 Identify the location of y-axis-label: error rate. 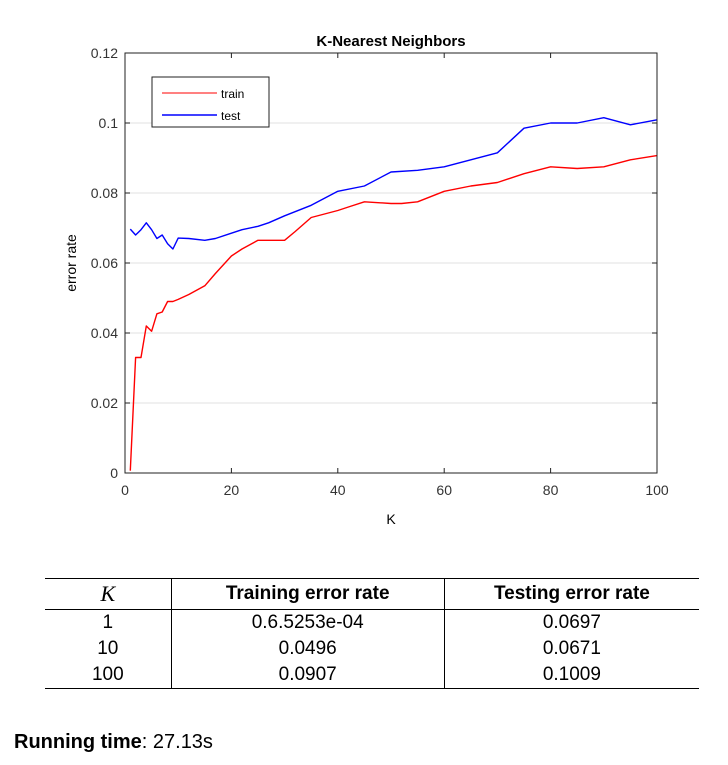
(71, 263).